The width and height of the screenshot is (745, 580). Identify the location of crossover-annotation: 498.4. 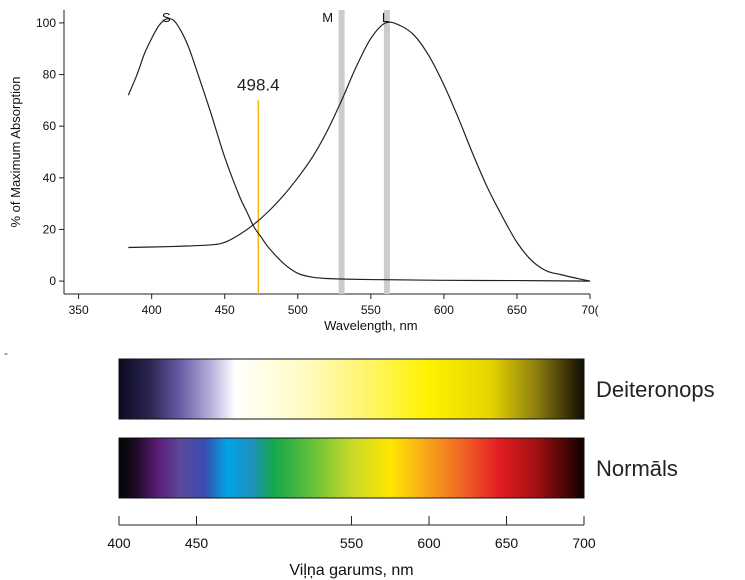
(258, 184).